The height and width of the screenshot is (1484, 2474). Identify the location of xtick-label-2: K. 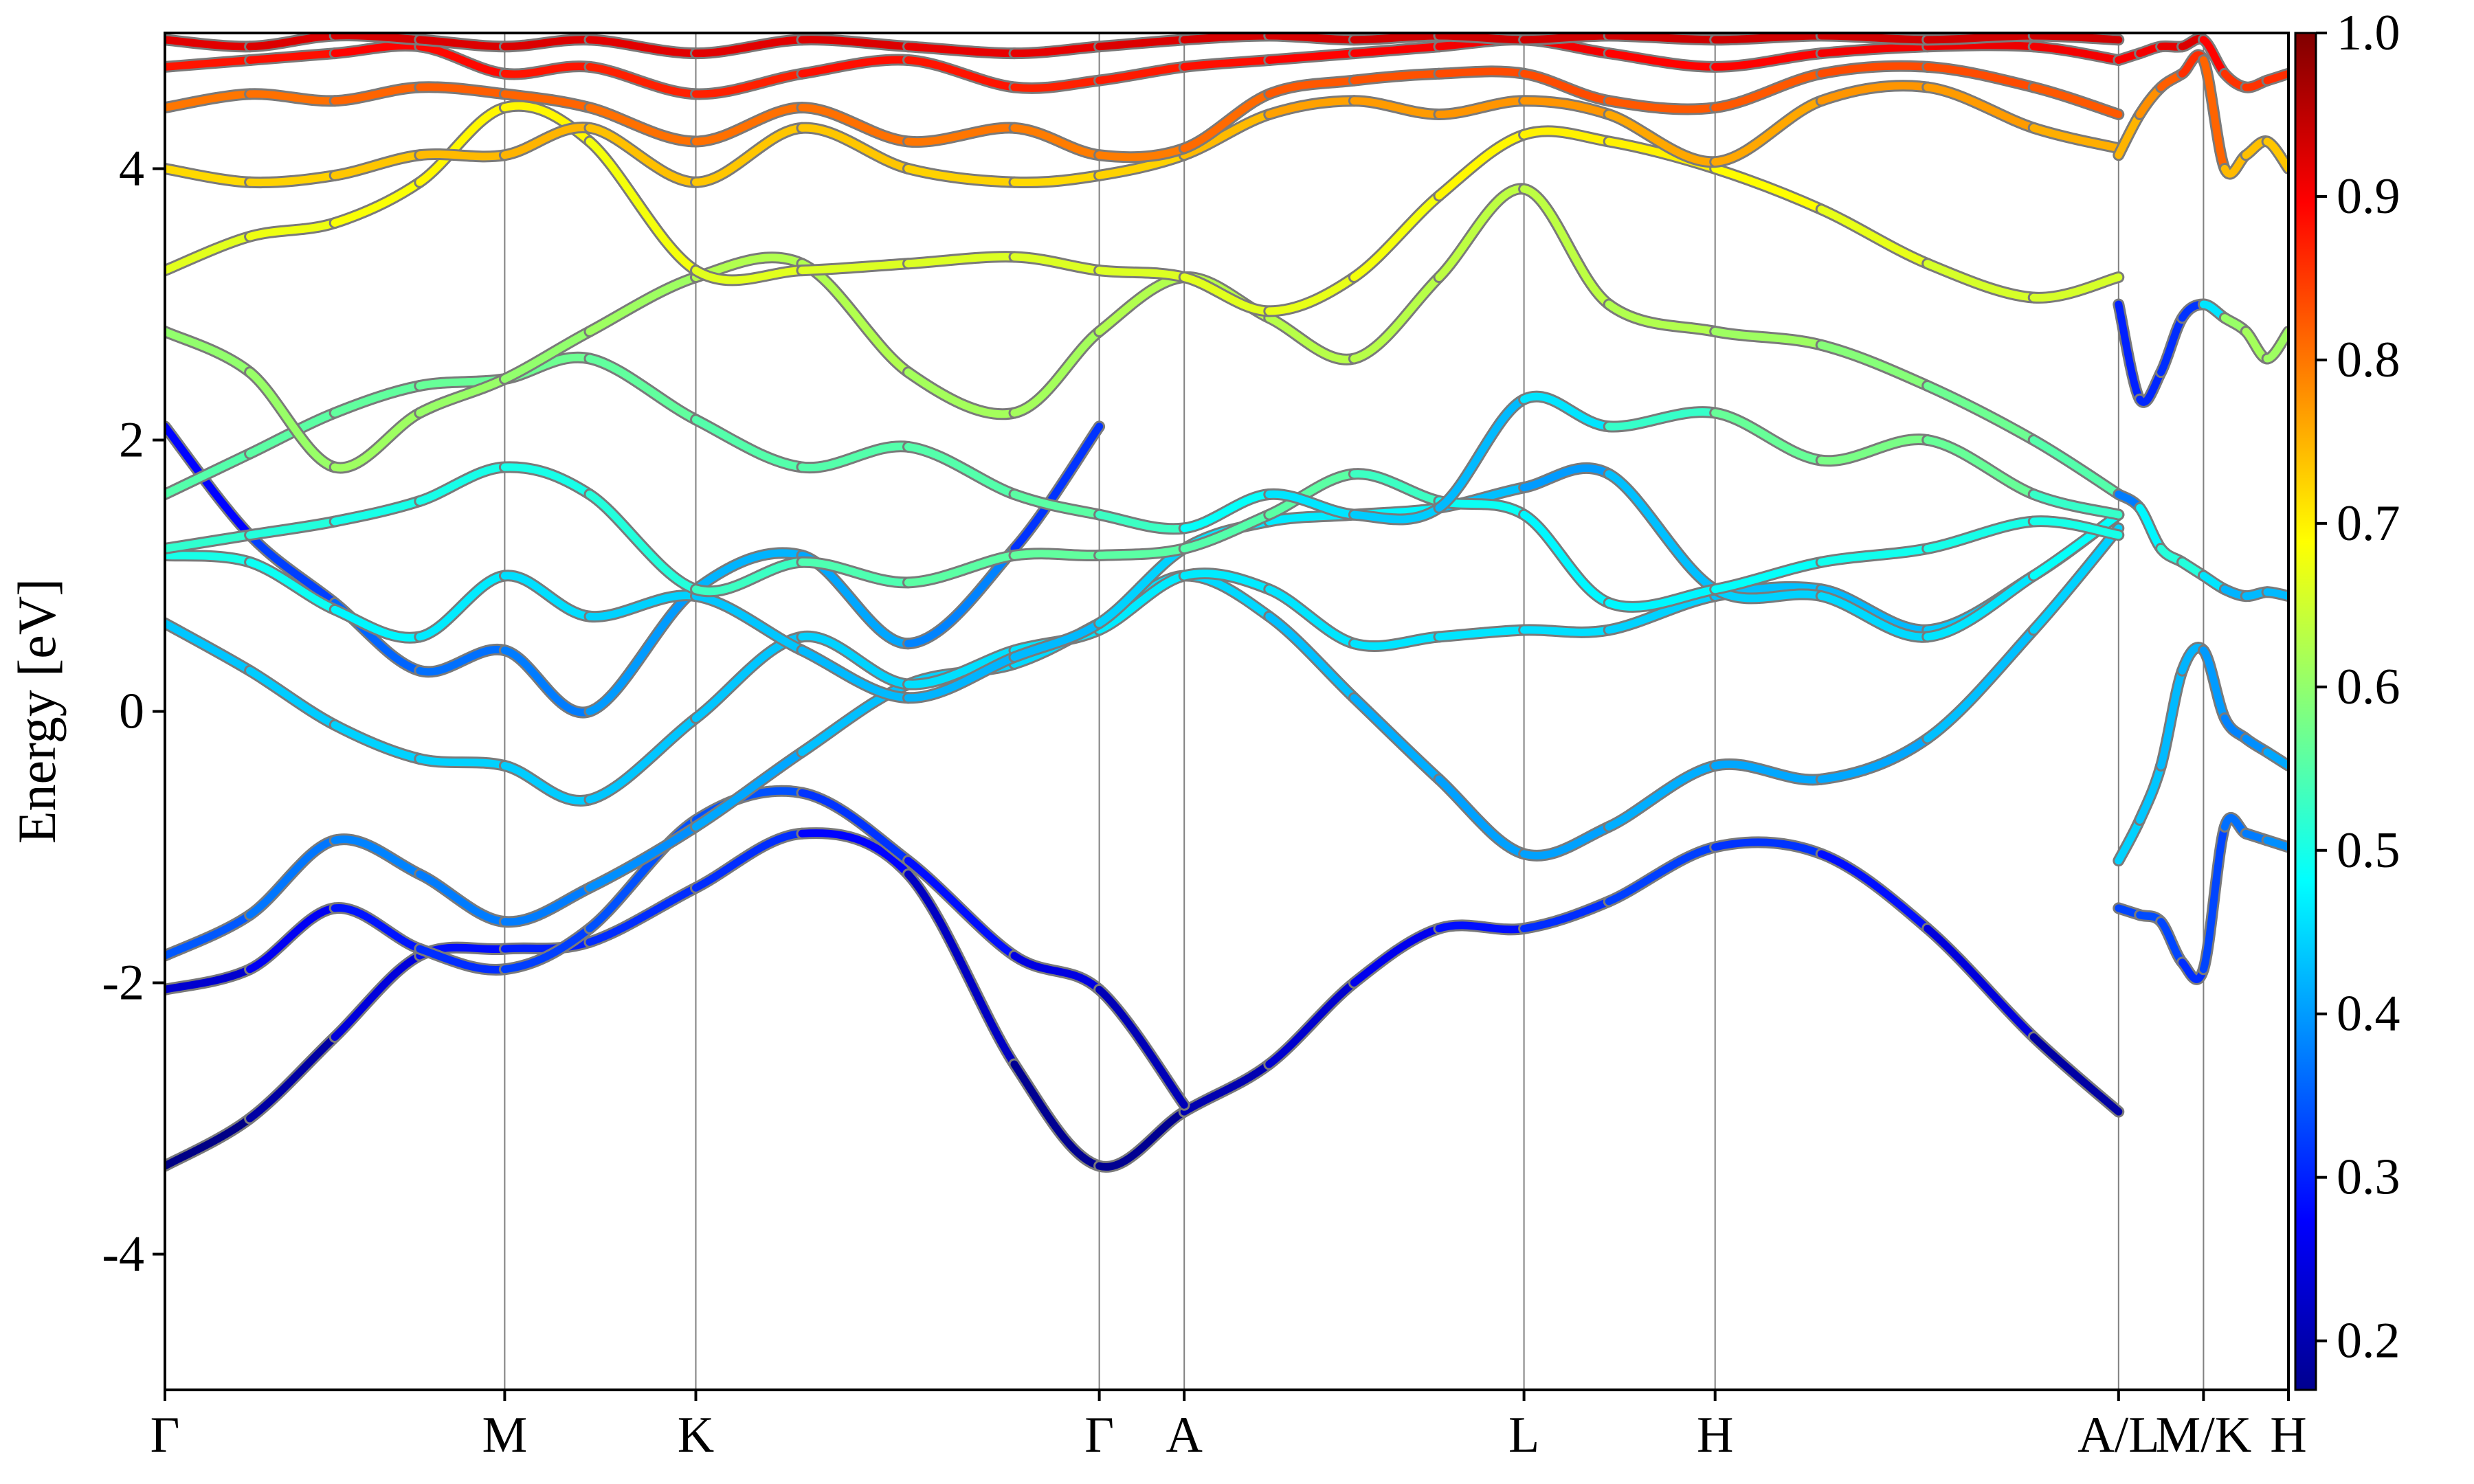
(696, 1435).